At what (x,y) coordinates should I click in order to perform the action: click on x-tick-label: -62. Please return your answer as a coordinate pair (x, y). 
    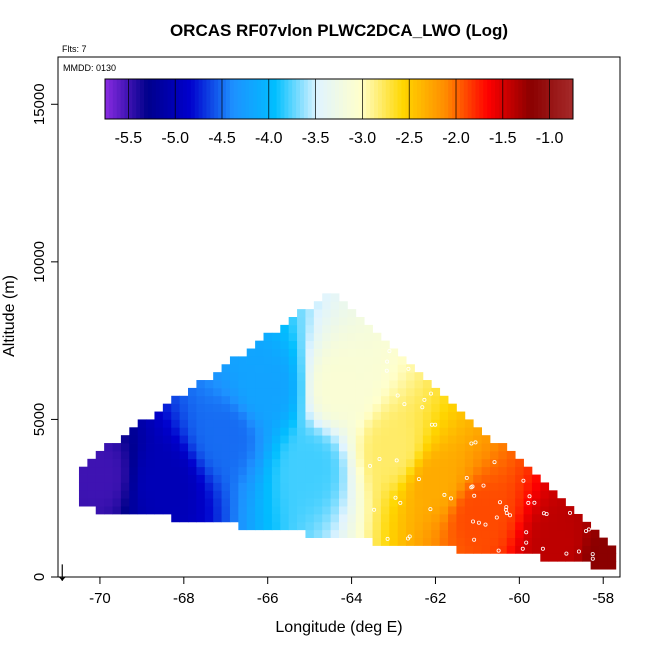
    Looking at the image, I should click on (436, 598).